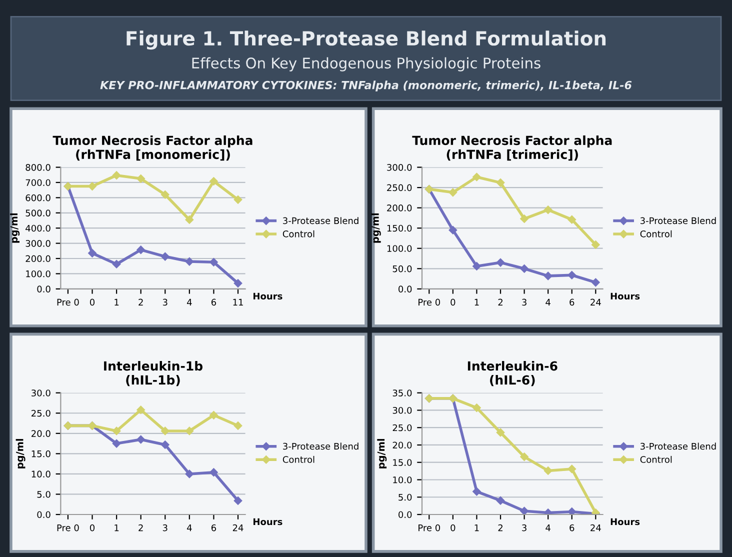  What do you see at coordinates (38, 182) in the screenshot?
I see `y-tick-label: 700.0` at bounding box center [38, 182].